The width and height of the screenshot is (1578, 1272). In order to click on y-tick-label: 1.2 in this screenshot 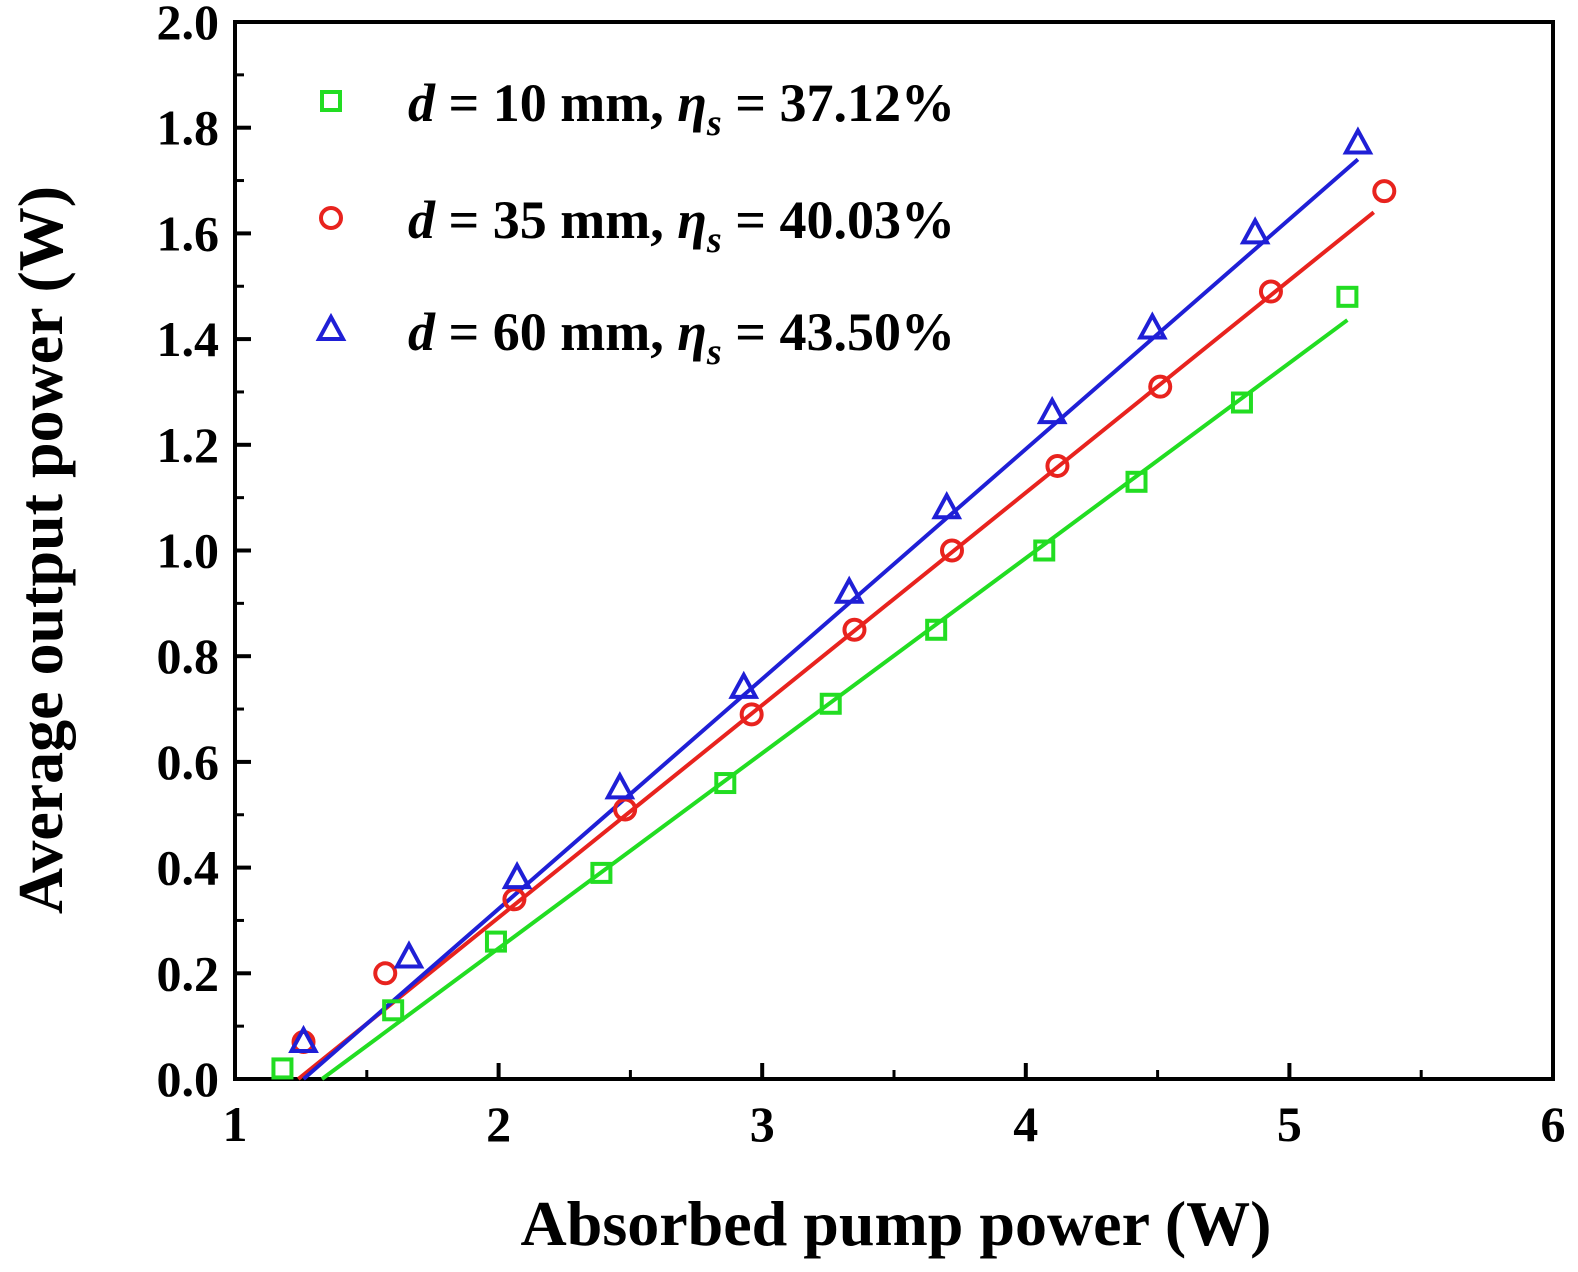, I will do `click(188, 445)`.